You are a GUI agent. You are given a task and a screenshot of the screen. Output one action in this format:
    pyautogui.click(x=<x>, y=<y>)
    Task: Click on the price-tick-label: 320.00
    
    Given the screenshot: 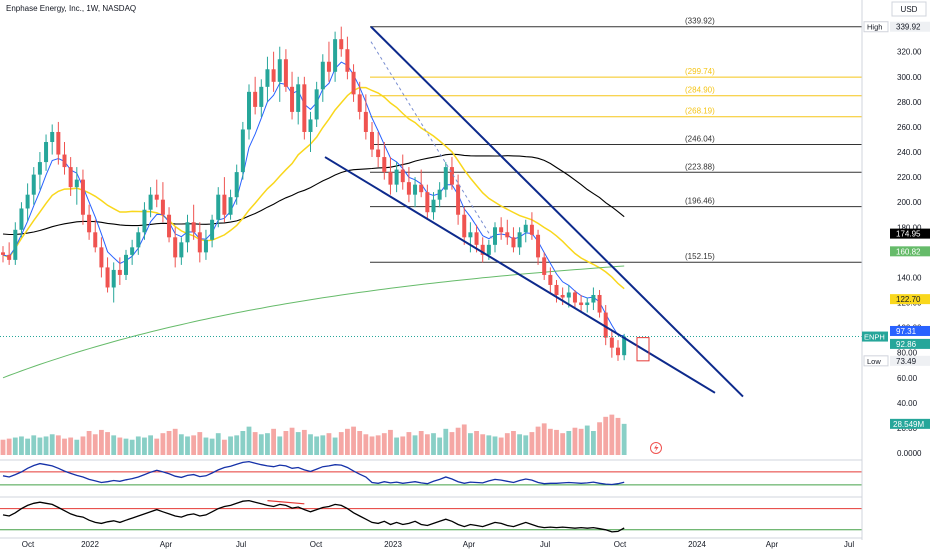 What is the action you would take?
    pyautogui.click(x=909, y=52)
    